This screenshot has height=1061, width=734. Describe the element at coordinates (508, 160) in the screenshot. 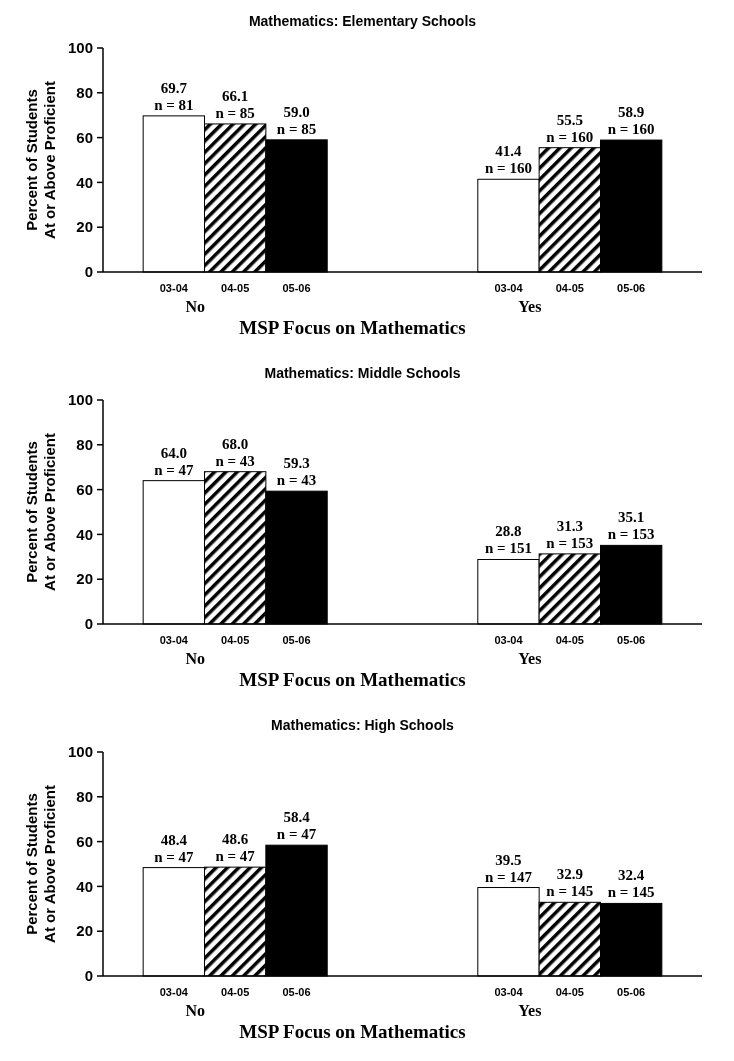

I see `data-label: 41.4 n = 160` at that location.